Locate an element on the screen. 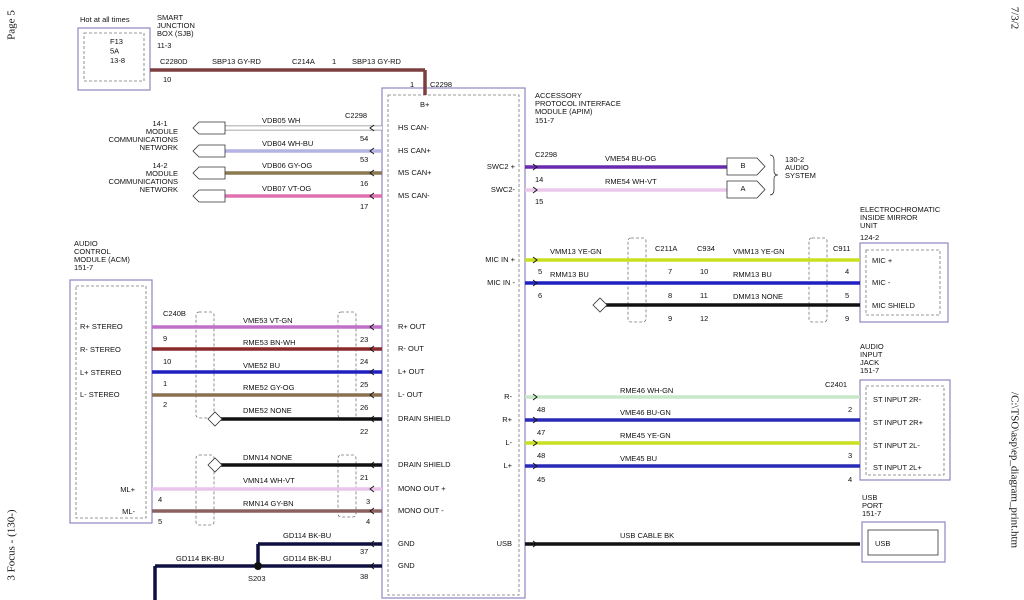  label: SMART is located at coordinates (170, 17).